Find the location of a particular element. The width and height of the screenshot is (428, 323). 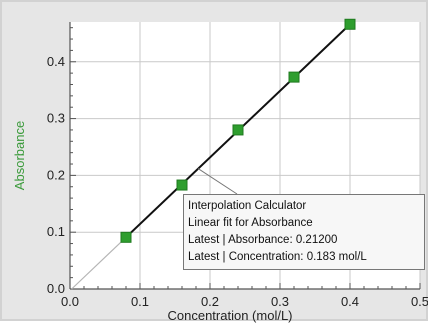

interpolation-title: Interpolation Calculator is located at coordinates (247, 206).